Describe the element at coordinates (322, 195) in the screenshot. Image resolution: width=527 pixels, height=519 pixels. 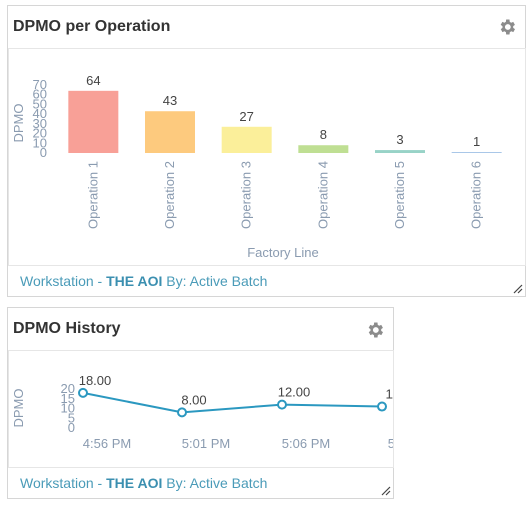
I see `x-tick-label: Operation 4` at that location.